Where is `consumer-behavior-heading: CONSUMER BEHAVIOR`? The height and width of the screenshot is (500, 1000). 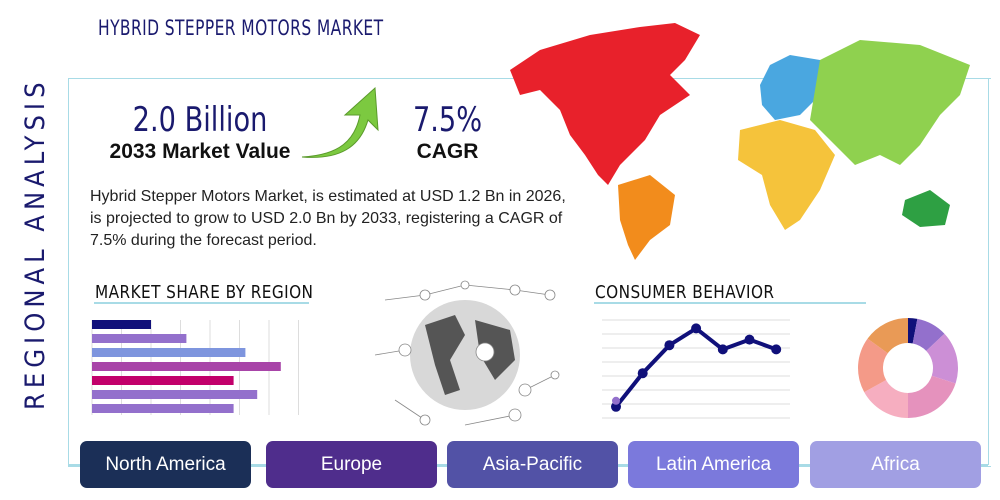 consumer-behavior-heading: CONSUMER BEHAVIOR is located at coordinates (685, 292).